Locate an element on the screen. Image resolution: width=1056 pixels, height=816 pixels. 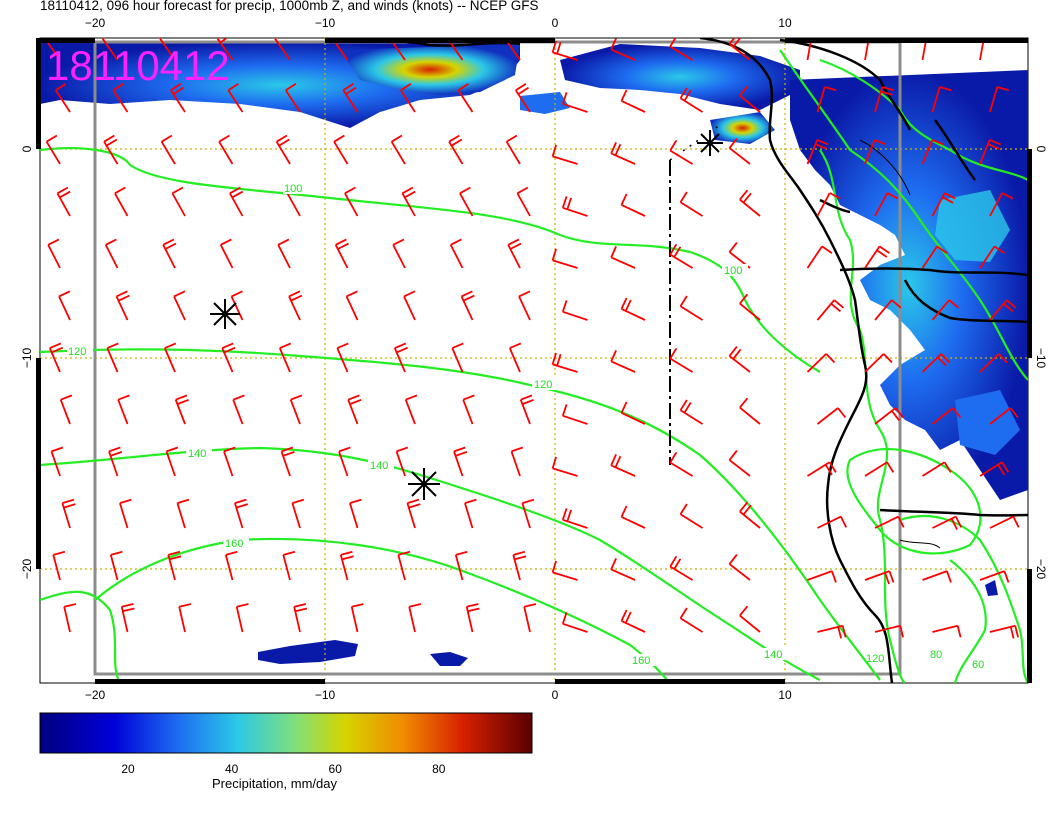
colorbar-gradient is located at coordinates (286, 733).